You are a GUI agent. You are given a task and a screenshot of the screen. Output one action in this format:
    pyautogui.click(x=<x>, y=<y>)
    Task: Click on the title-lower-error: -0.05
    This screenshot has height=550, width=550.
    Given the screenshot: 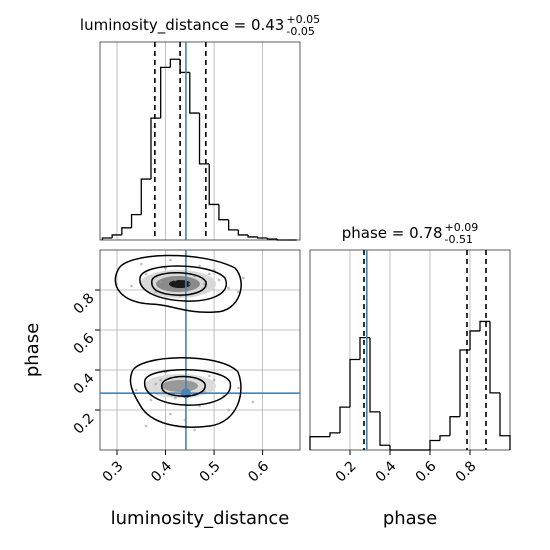 What is the action you would take?
    pyautogui.click(x=300, y=31)
    